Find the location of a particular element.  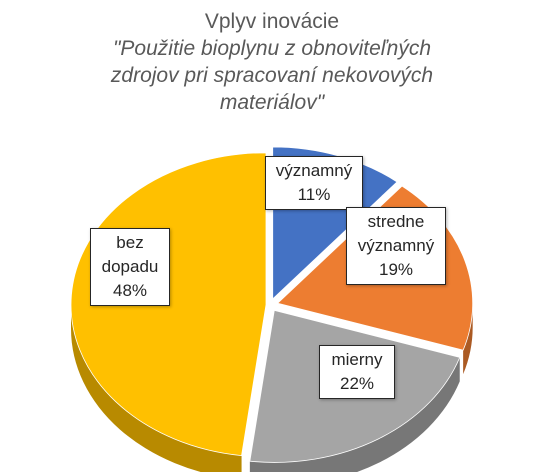

slice-label-vyznamny-value: 11% is located at coordinates (314, 194).